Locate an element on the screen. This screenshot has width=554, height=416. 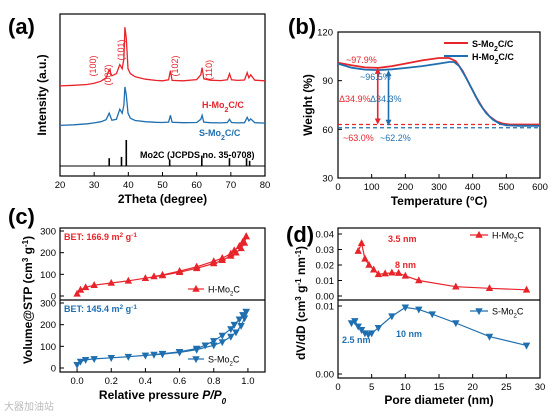
y-tick-label: 30 is located at coordinates (327, 179).